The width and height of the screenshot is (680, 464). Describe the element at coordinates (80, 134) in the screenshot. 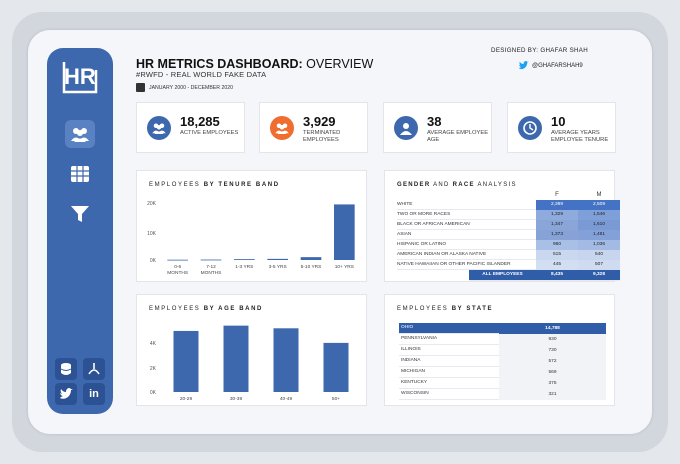

I see `nav-people-button` at that location.